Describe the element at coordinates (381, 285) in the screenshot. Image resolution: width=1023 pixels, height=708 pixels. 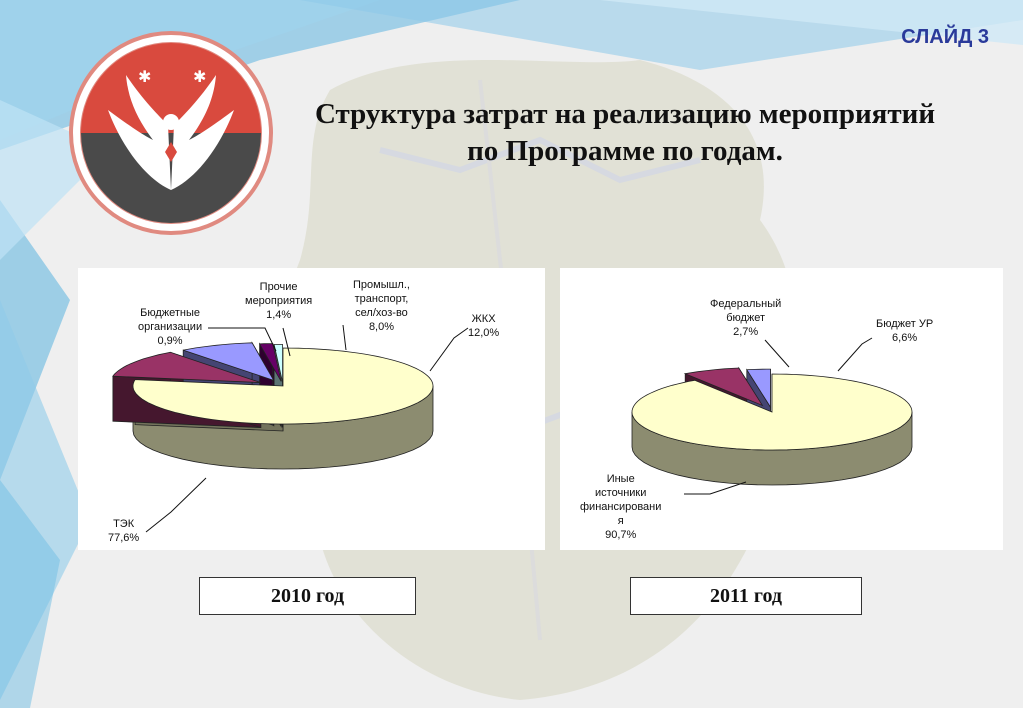
I see `label-line: Промышл.,` at that location.